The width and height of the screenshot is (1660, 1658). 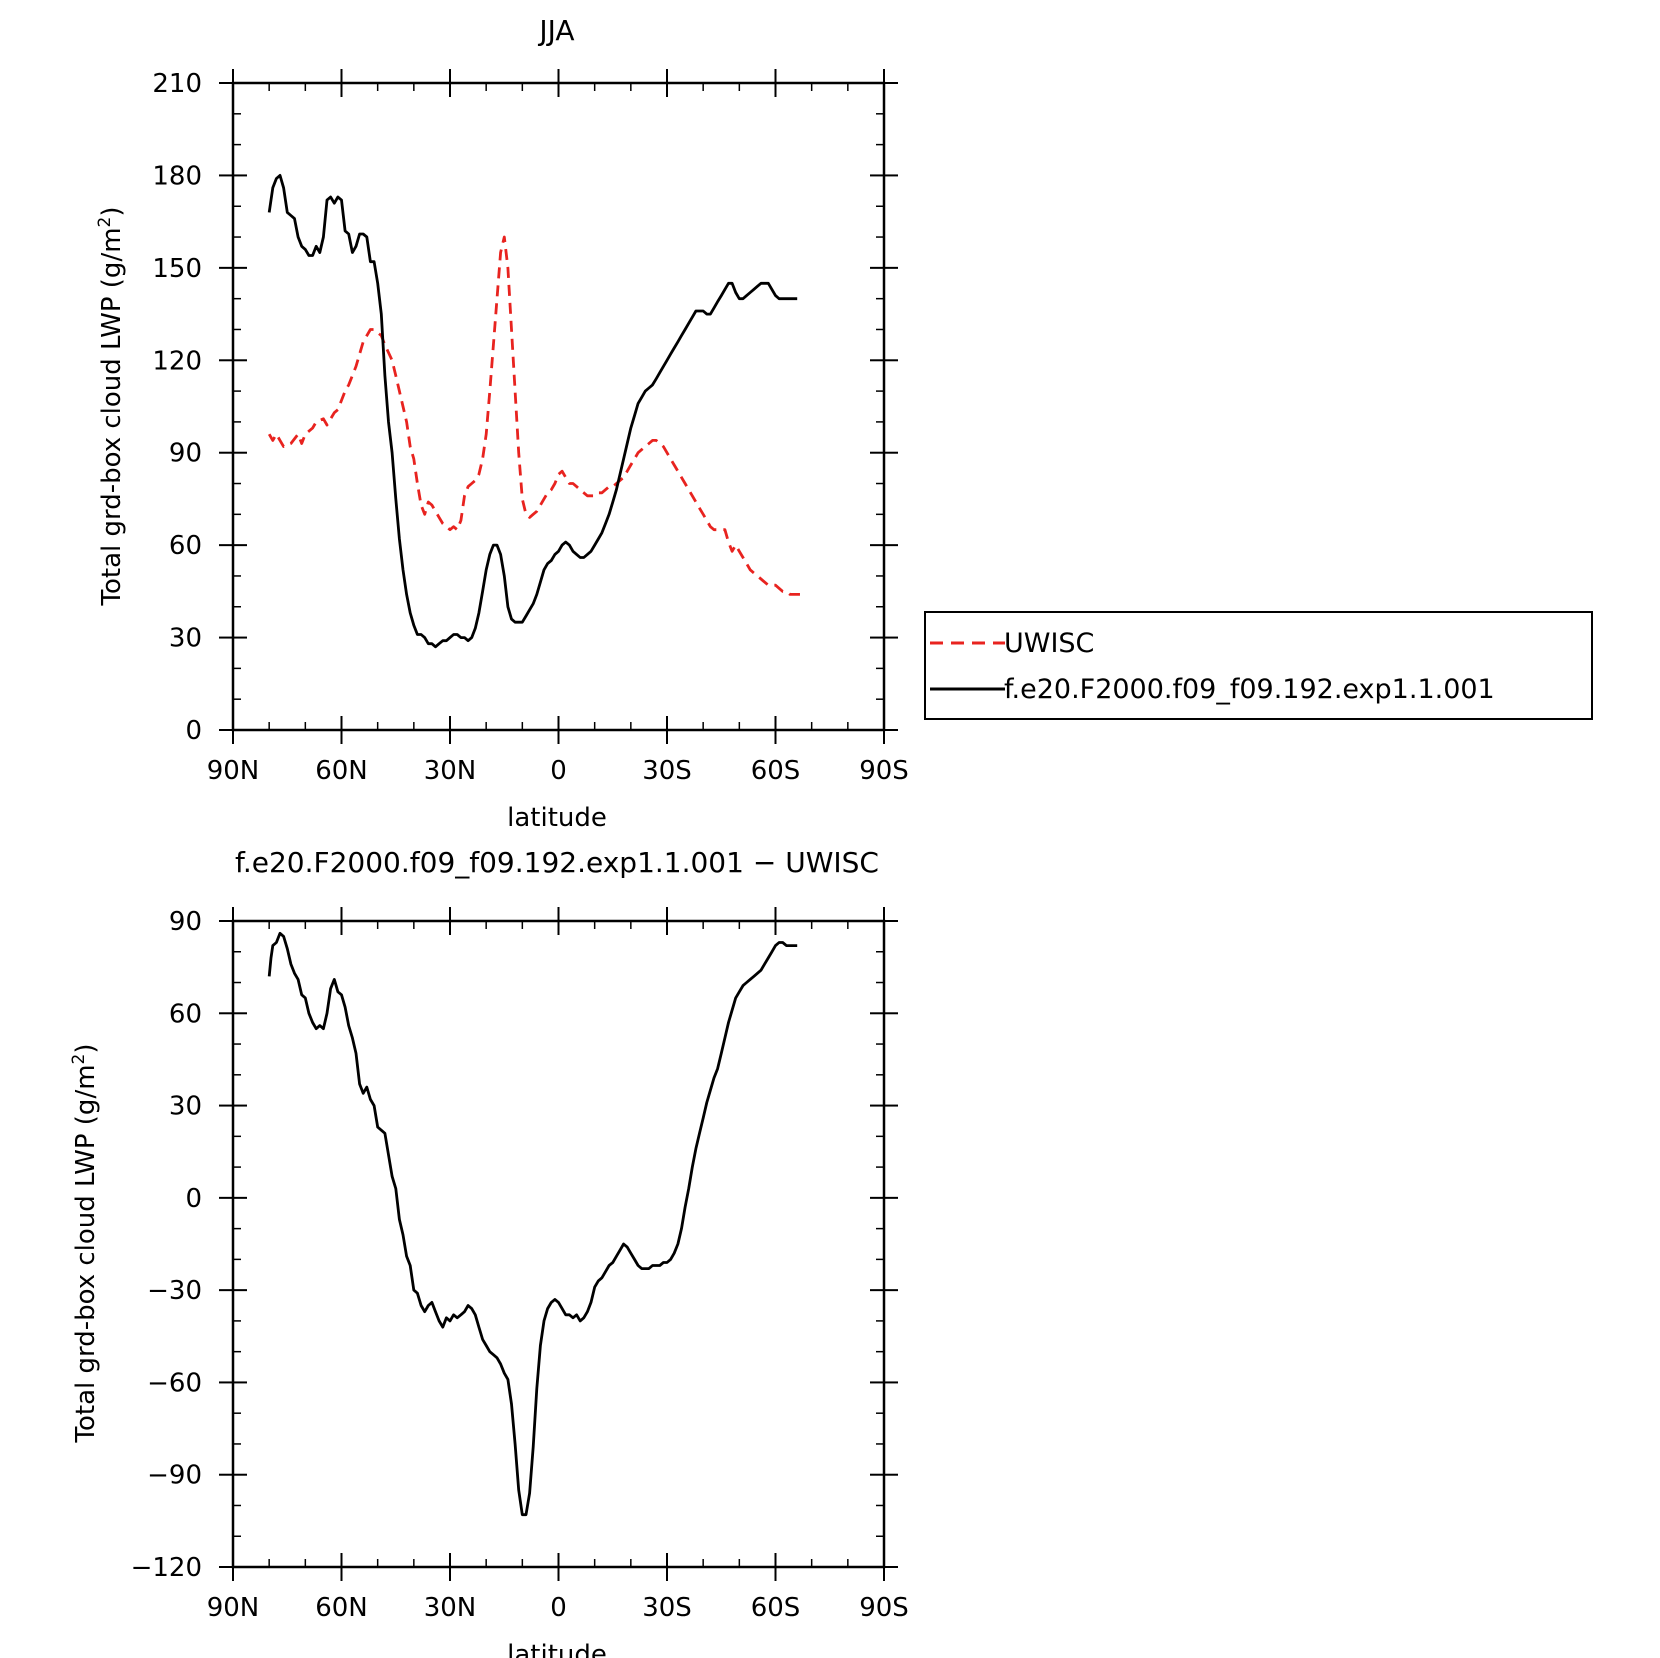 What do you see at coordinates (667, 1608) in the screenshot?
I see `bottom-x-tick-label: 30S` at bounding box center [667, 1608].